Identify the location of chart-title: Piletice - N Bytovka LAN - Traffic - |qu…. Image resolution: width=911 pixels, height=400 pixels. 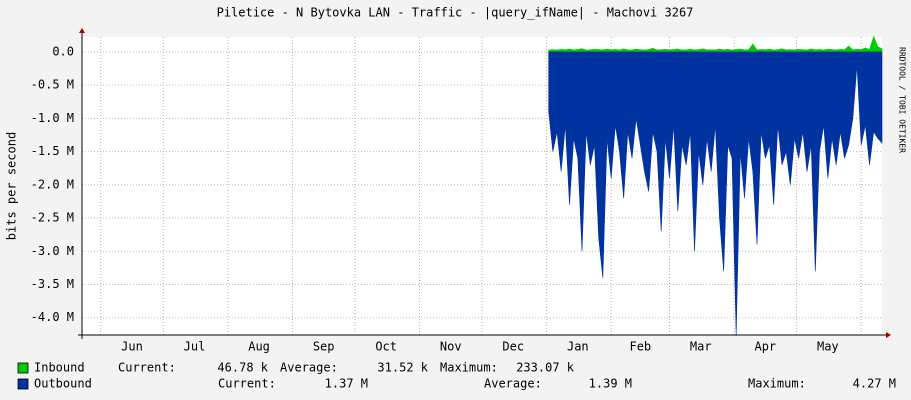
(455, 13).